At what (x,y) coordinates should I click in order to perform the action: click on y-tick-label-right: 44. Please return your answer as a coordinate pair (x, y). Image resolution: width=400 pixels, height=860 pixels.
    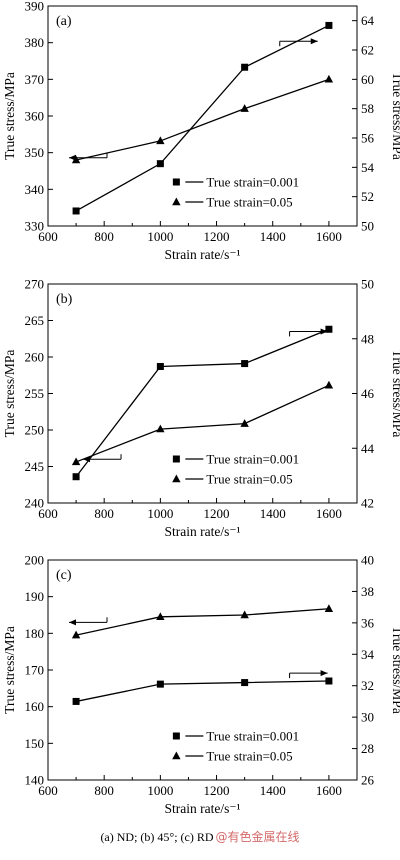
    Looking at the image, I should click on (368, 448).